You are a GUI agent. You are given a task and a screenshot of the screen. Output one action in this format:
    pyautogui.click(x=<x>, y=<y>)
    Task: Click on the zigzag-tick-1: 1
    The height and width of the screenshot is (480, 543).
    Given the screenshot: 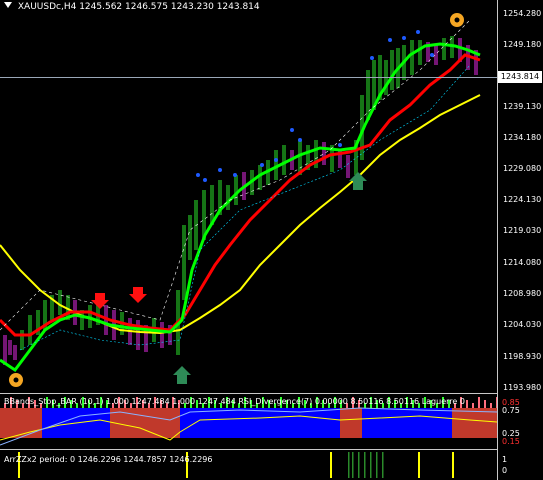 What is the action you would take?
    pyautogui.click(x=505, y=459)
    